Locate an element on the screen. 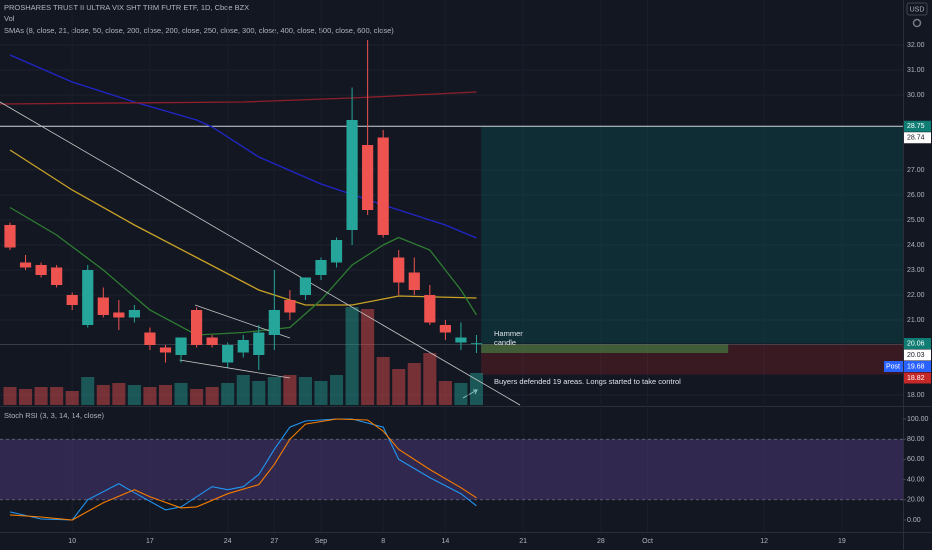 This screenshot has width=932, height=550. y-tick-label: 24.00 is located at coordinates (916, 245).